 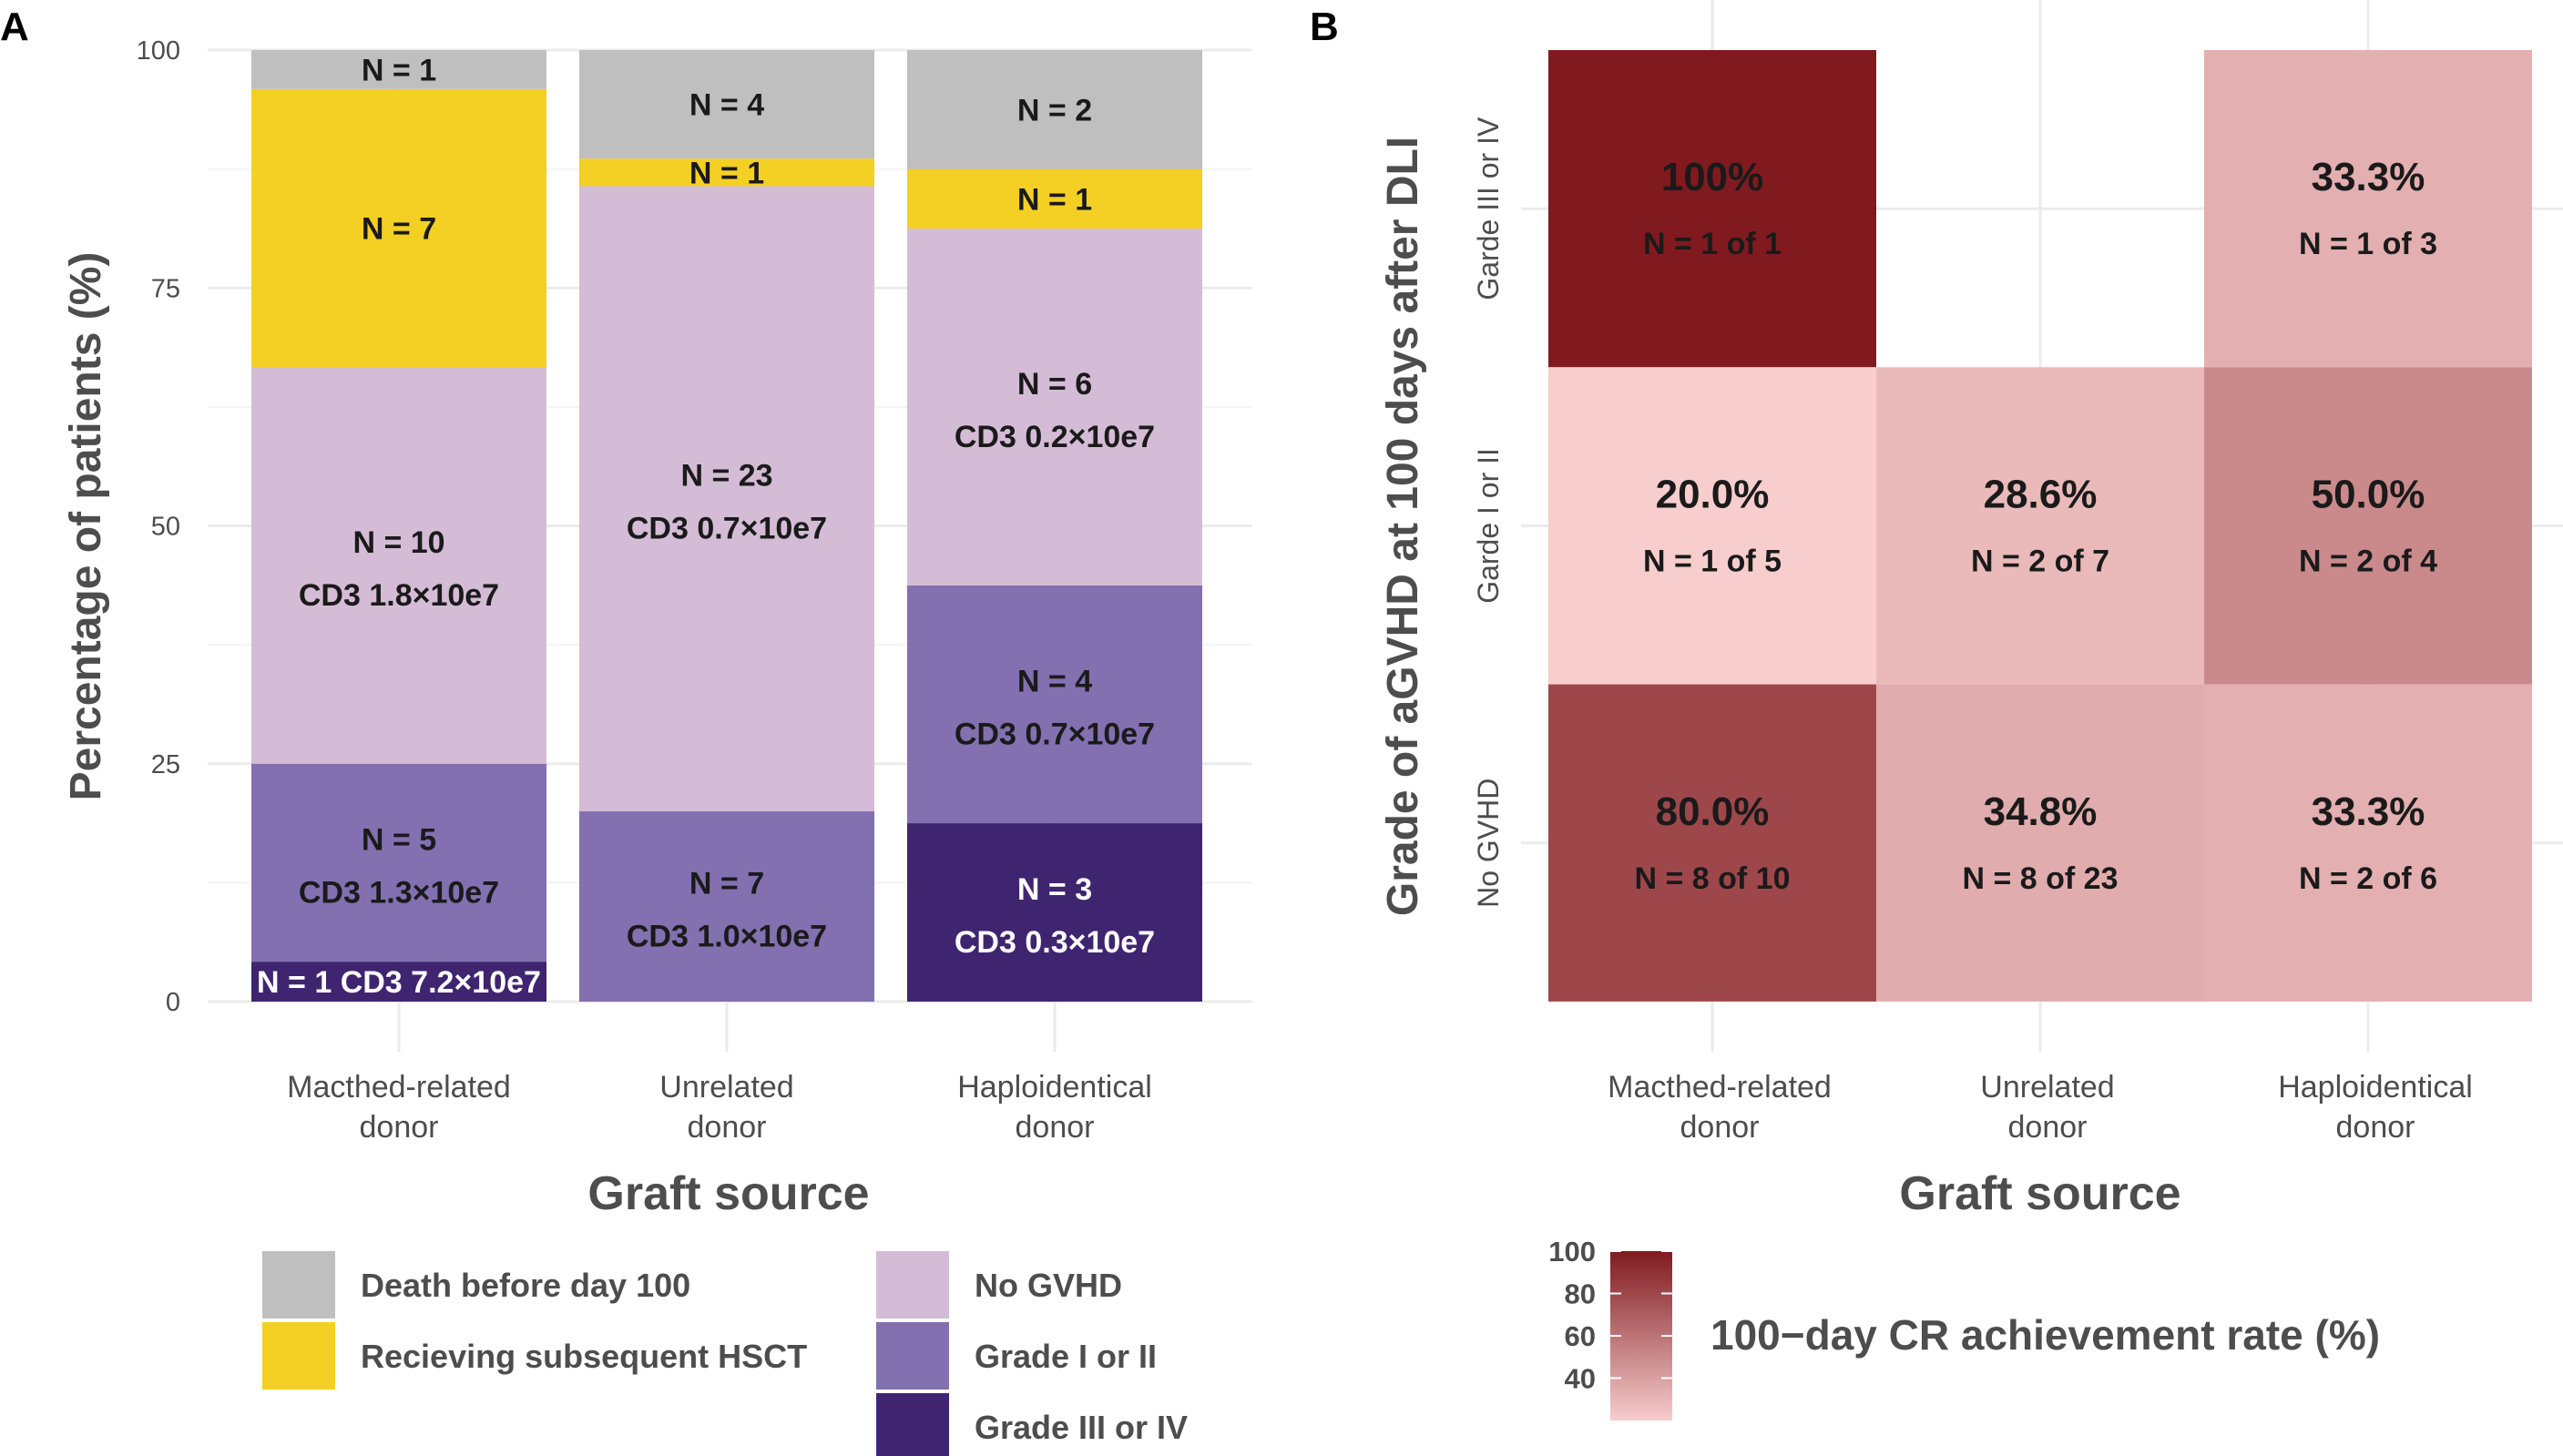 I want to click on heatmap-cell: 34.8% N = 8 of 23, so click(x=2040, y=843).